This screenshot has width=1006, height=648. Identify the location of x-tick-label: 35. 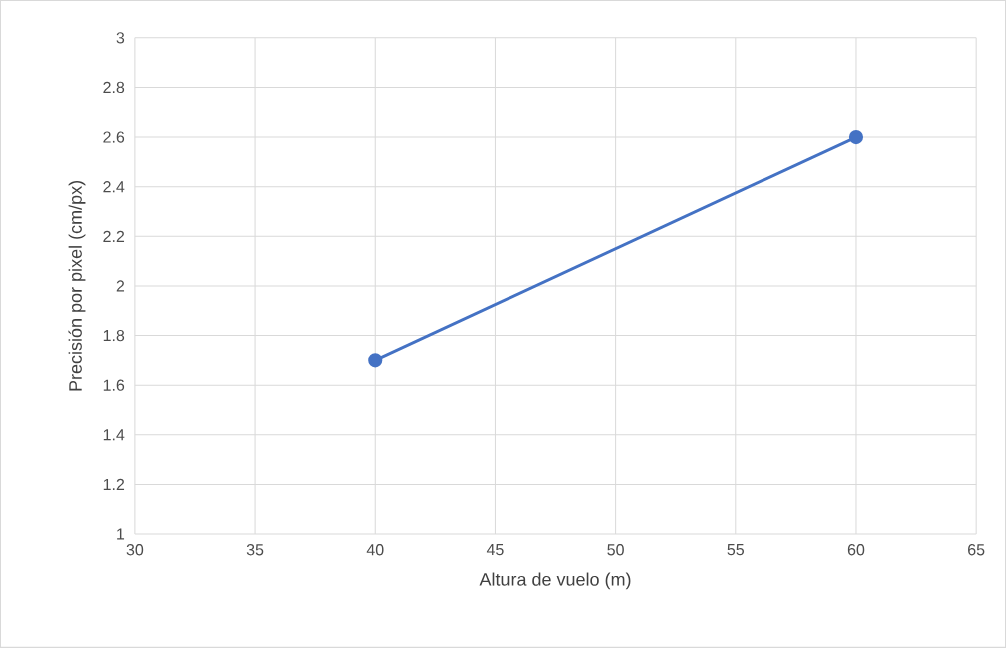
(255, 550).